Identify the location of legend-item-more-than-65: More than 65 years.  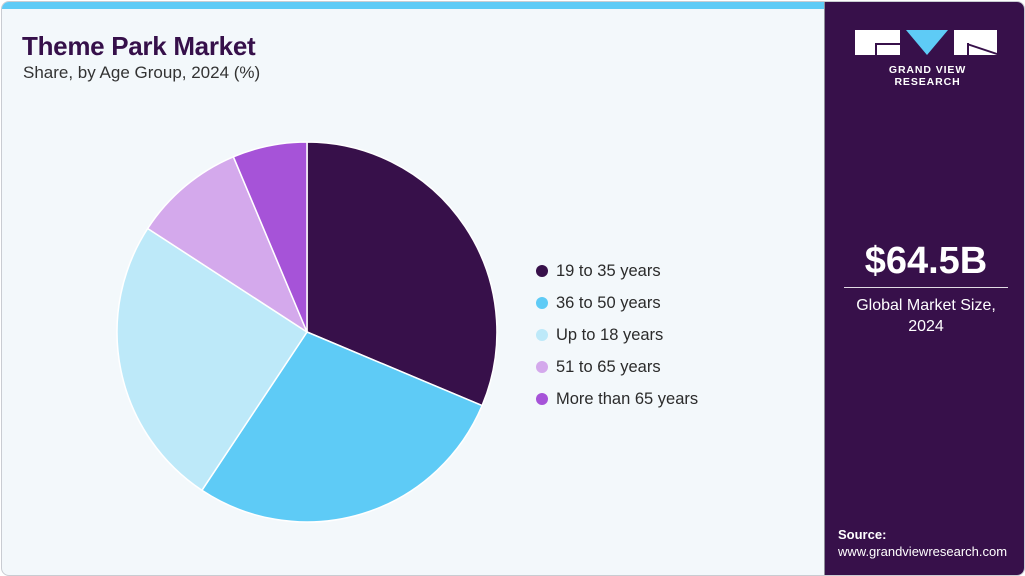
(617, 399).